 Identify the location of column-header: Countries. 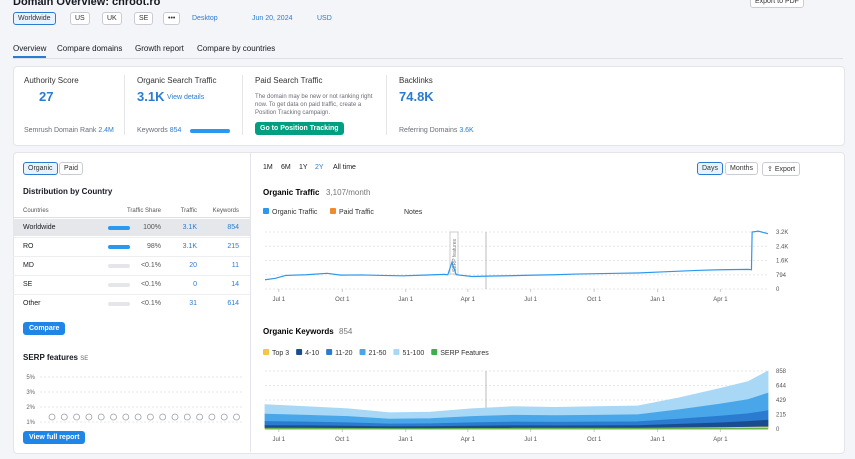
(36, 211).